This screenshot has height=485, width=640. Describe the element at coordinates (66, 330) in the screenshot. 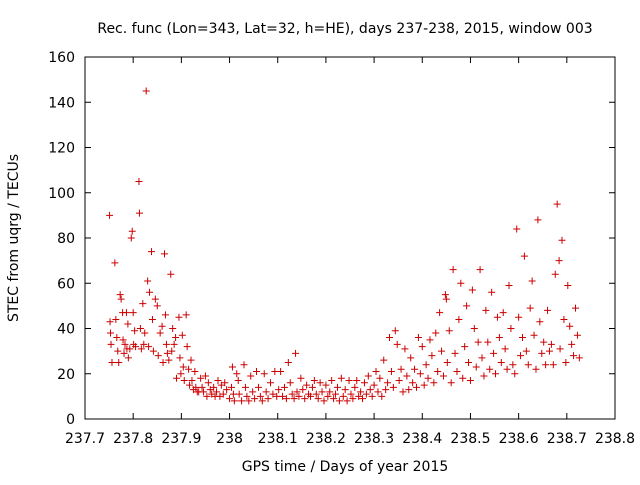

I see `y-tick-label: 40` at that location.